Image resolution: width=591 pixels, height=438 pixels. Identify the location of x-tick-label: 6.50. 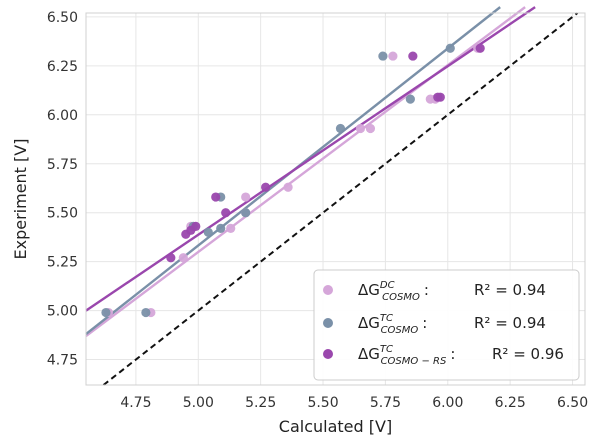
(572, 403).